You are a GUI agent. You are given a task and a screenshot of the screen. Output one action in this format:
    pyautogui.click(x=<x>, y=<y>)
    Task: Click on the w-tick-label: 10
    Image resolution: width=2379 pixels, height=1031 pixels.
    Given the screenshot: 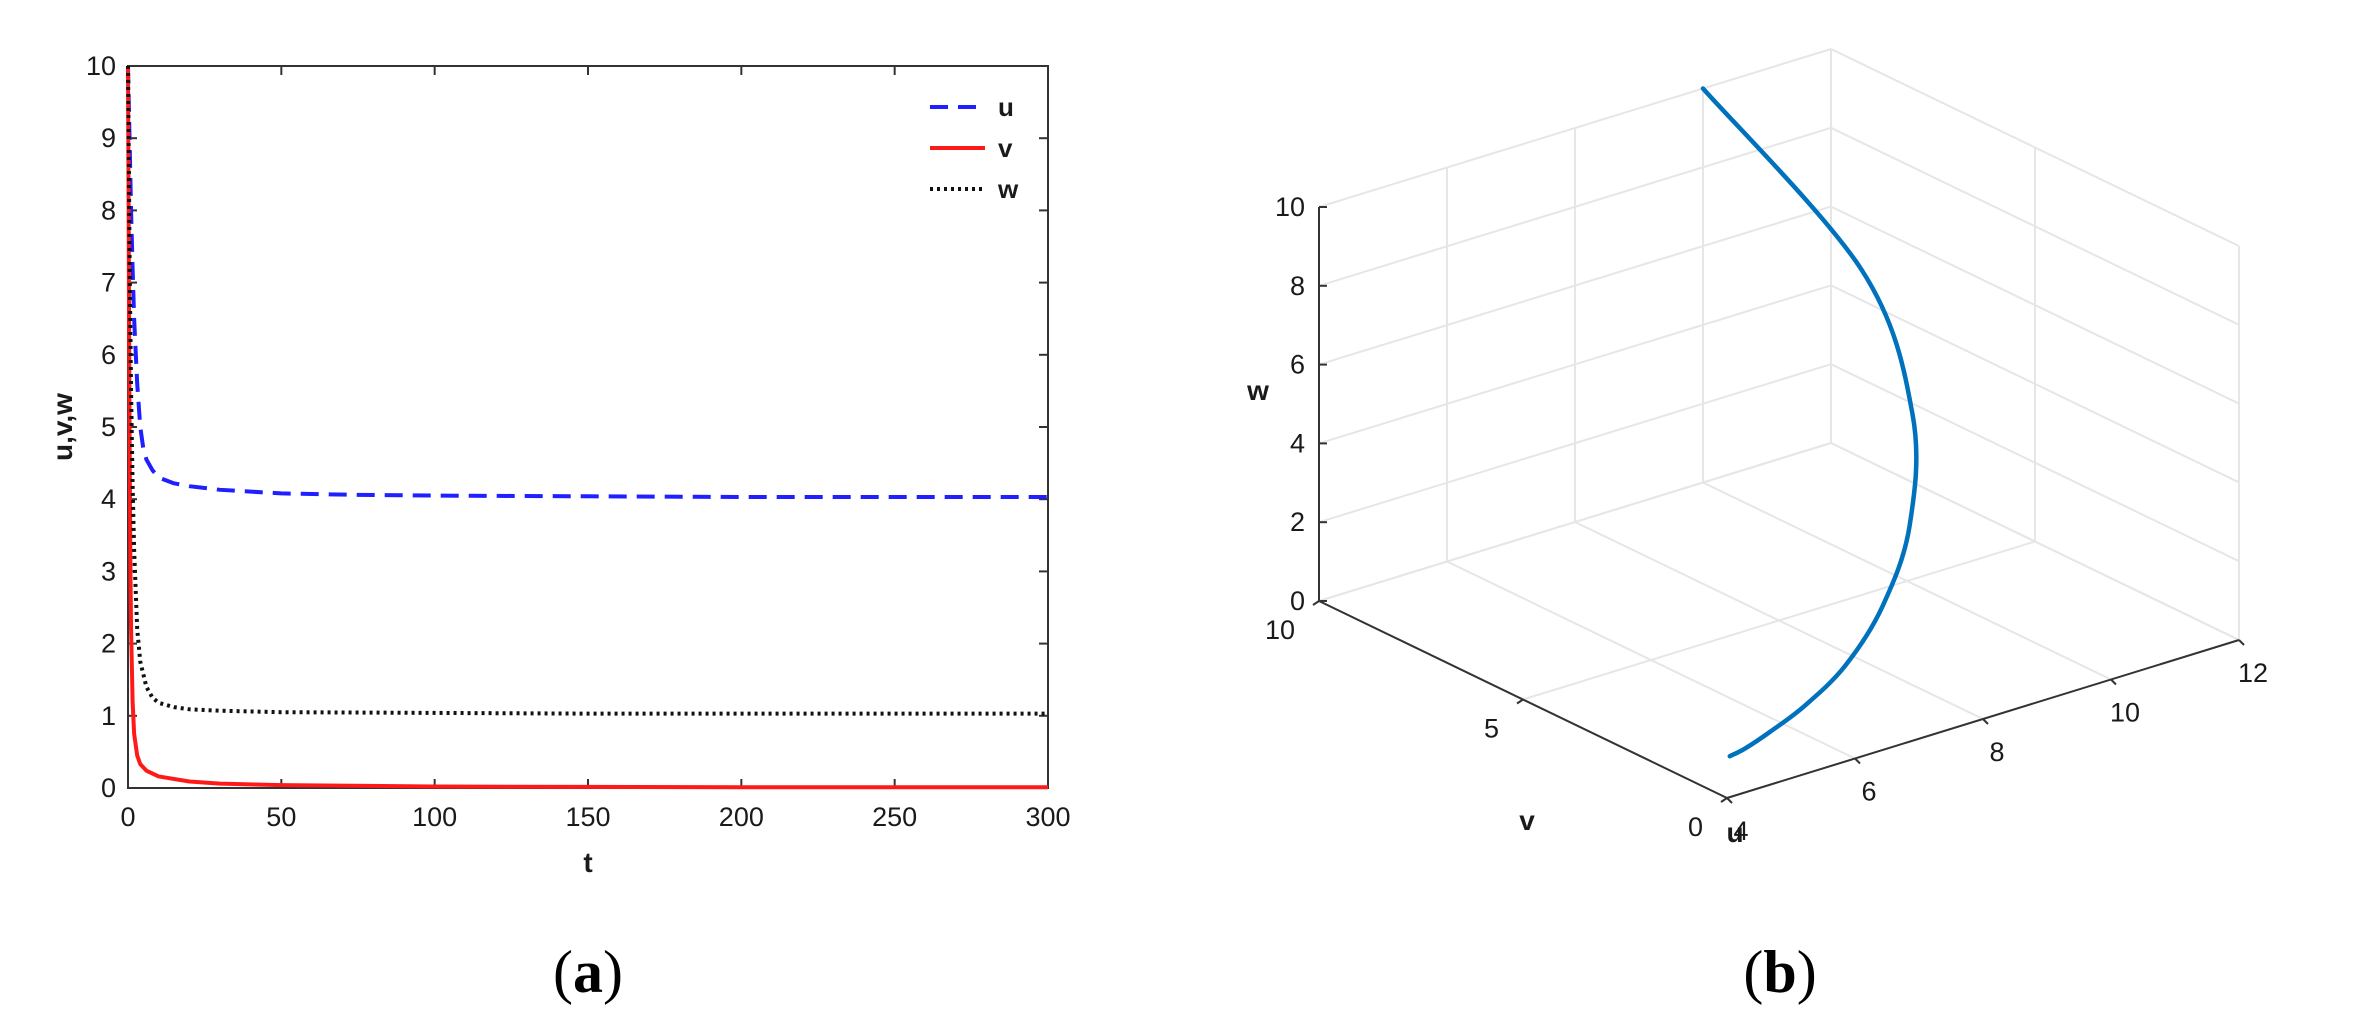 What is the action you would take?
    pyautogui.click(x=1290, y=207)
    